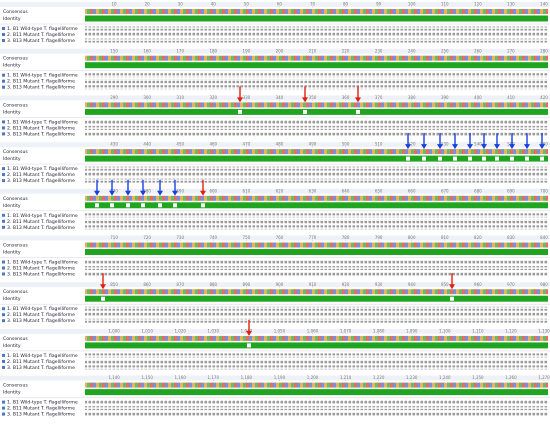  I want to click on ruler-label: 830, so click(511, 237).